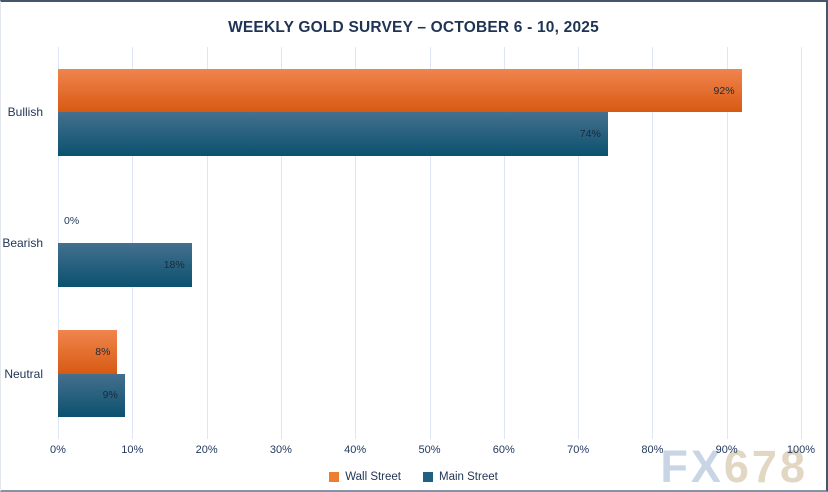 The height and width of the screenshot is (492, 828). What do you see at coordinates (590, 134) in the screenshot?
I see `bar-value-label: 74%` at bounding box center [590, 134].